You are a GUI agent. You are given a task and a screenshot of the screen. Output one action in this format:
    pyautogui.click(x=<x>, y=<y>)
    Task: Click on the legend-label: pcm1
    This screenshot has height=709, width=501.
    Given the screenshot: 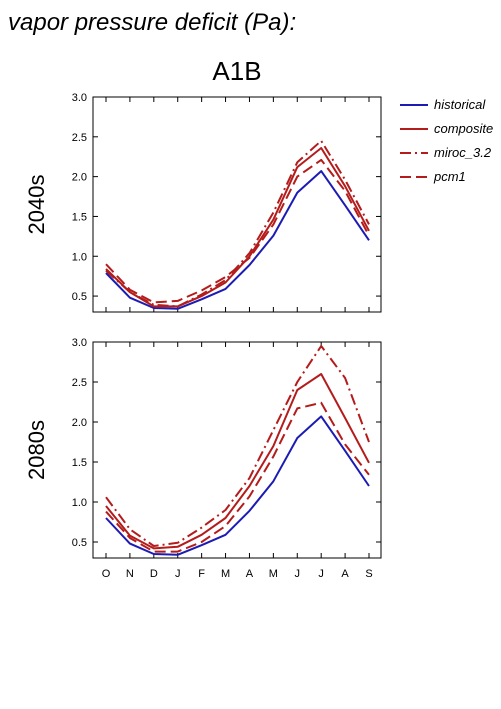 What is the action you would take?
    pyautogui.click(x=449, y=176)
    